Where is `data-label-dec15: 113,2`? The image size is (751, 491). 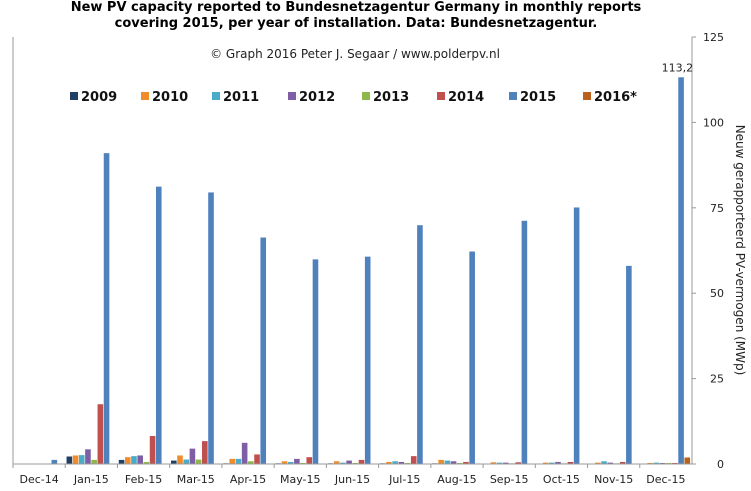 data-label-dec15: 113,2 is located at coordinates (678, 67).